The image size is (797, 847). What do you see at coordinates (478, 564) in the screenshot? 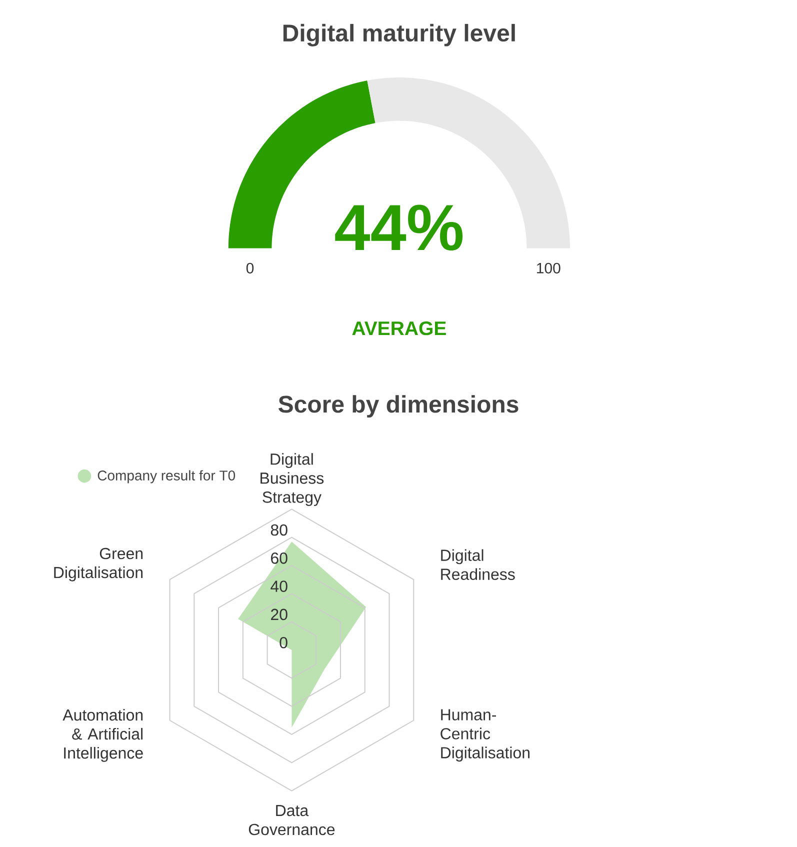
I see `spoke-label: Digital Readiness` at bounding box center [478, 564].